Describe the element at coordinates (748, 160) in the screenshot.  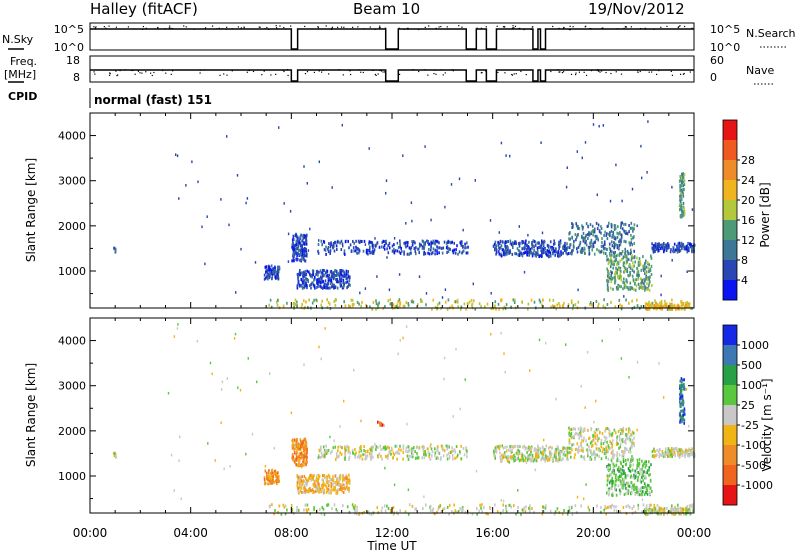
I see `colorbar-tick-label: 28` at that location.